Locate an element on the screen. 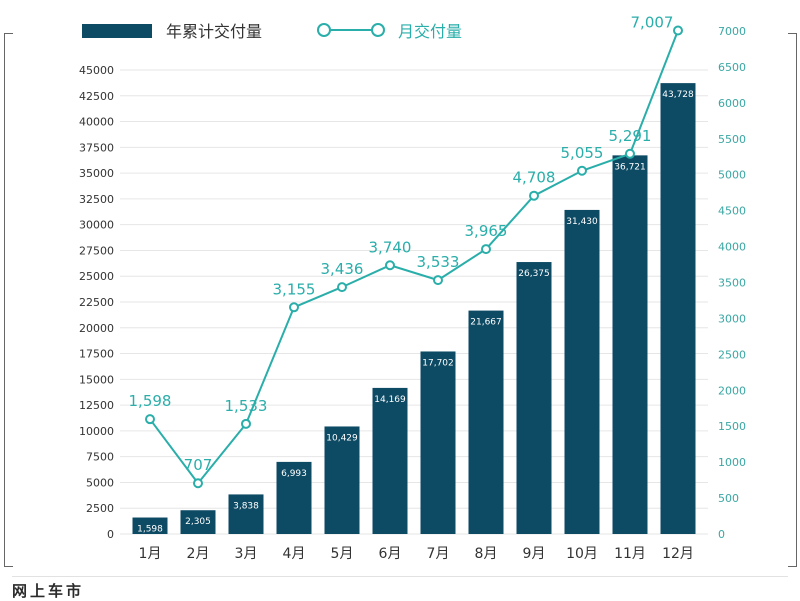  line-value-label: 3,965 is located at coordinates (486, 231).